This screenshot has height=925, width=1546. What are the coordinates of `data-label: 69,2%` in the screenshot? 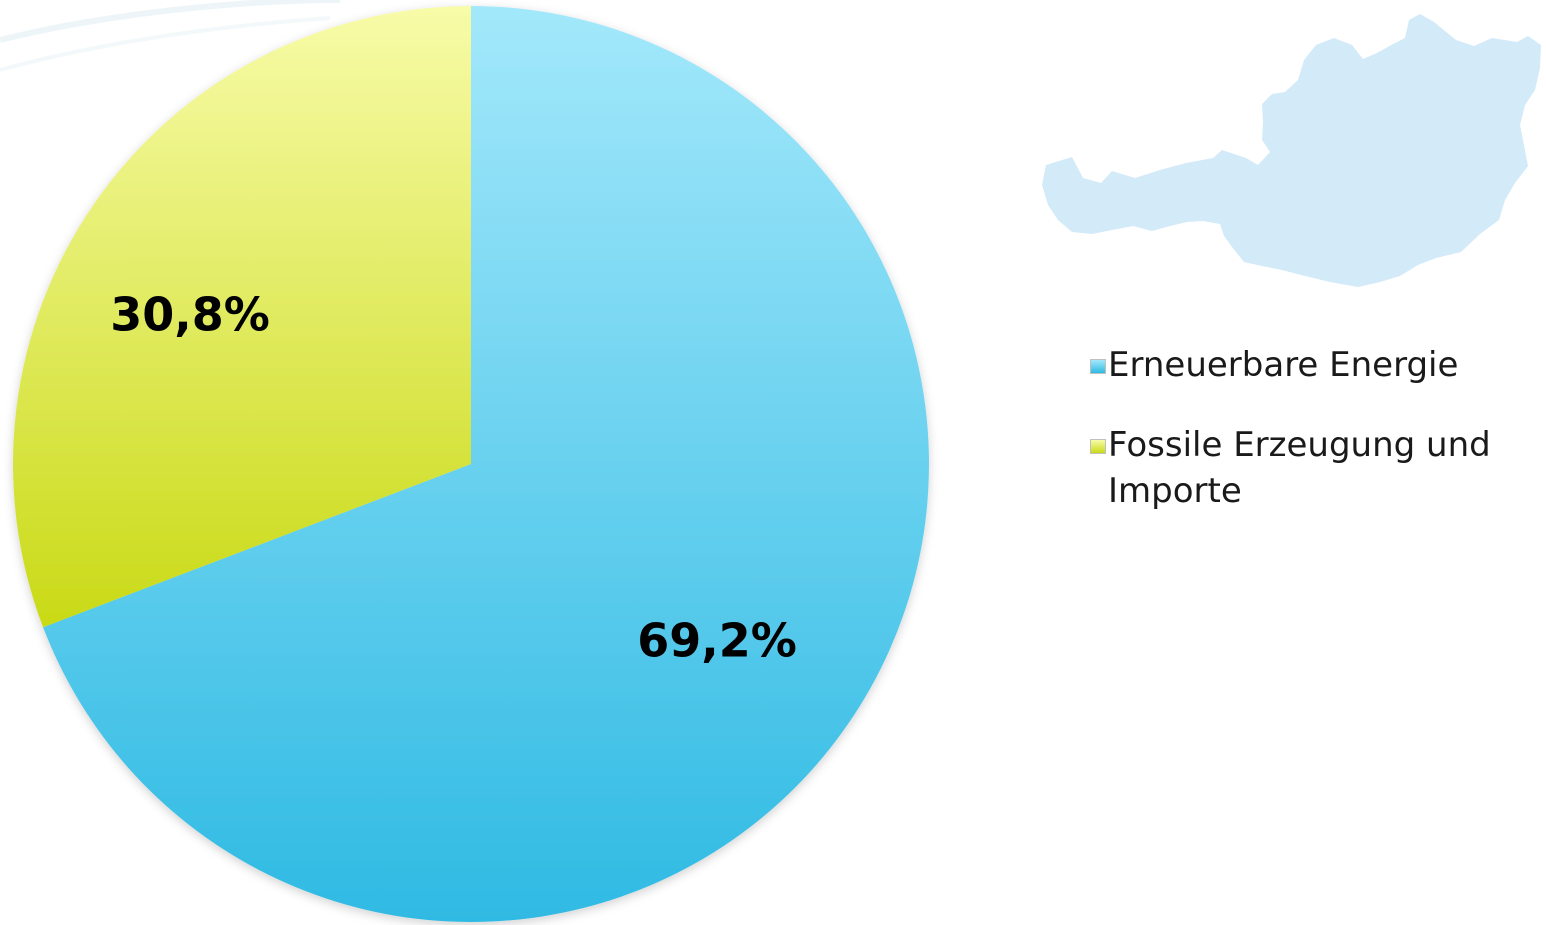 It's located at (717, 641).